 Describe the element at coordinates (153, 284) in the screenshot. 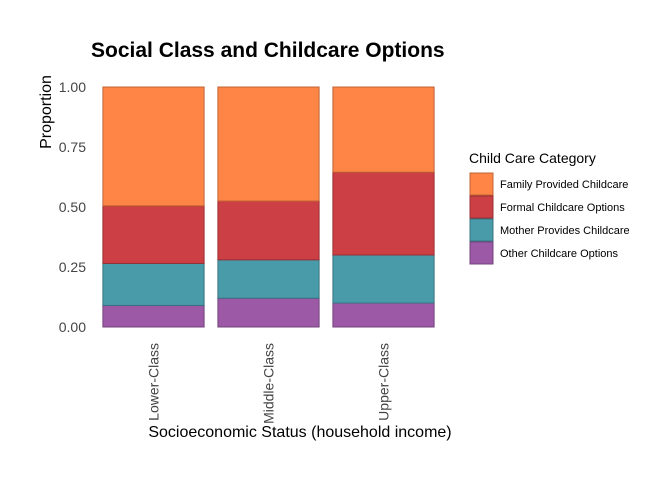

I see `bar-lower-class-mother-provides-childcare` at that location.